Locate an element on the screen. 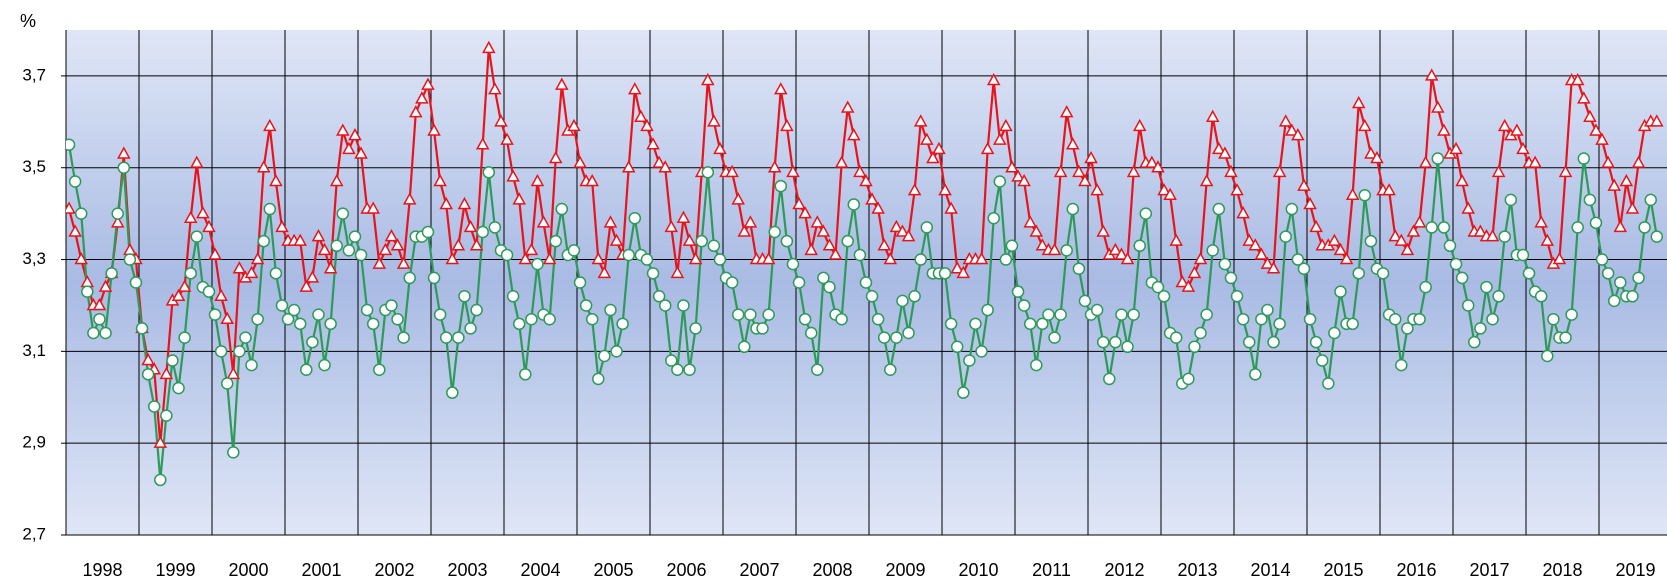 The image size is (1667, 585). x-tick-label: 1999 is located at coordinates (175, 570).